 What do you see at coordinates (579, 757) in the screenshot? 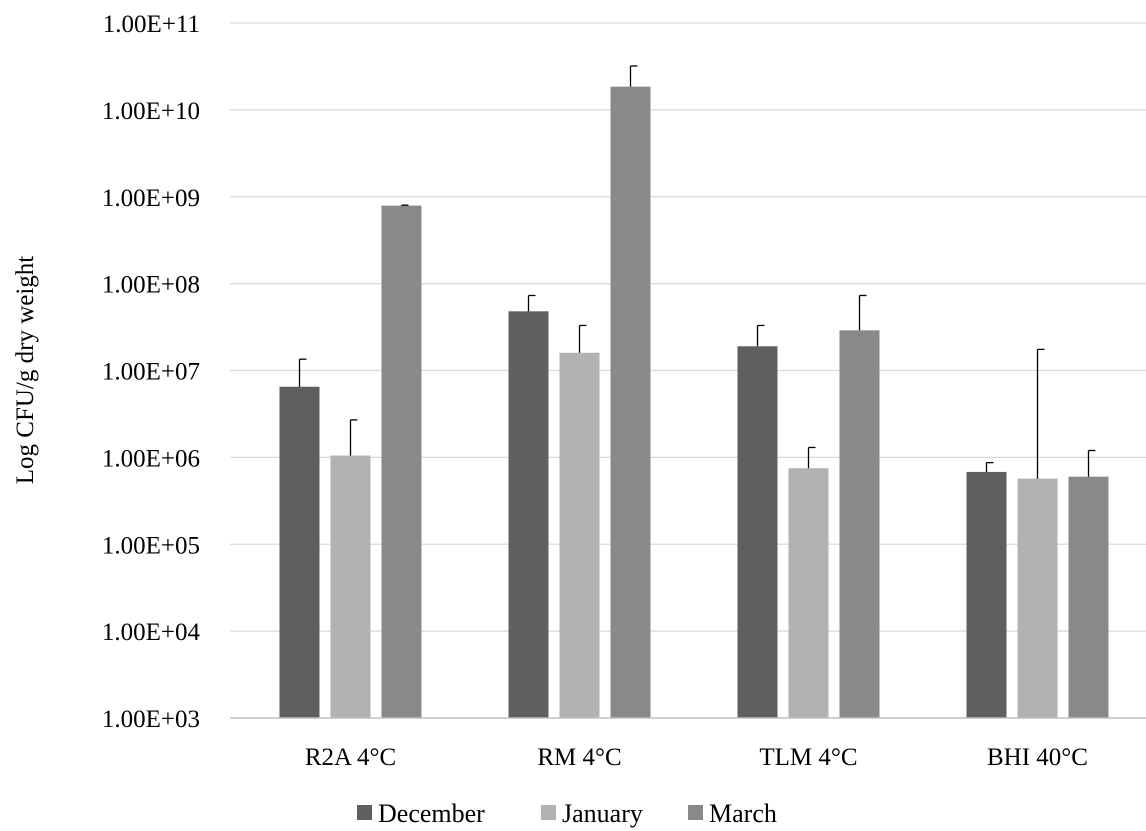
I see `x-category-label: RM 4°C` at bounding box center [579, 757].